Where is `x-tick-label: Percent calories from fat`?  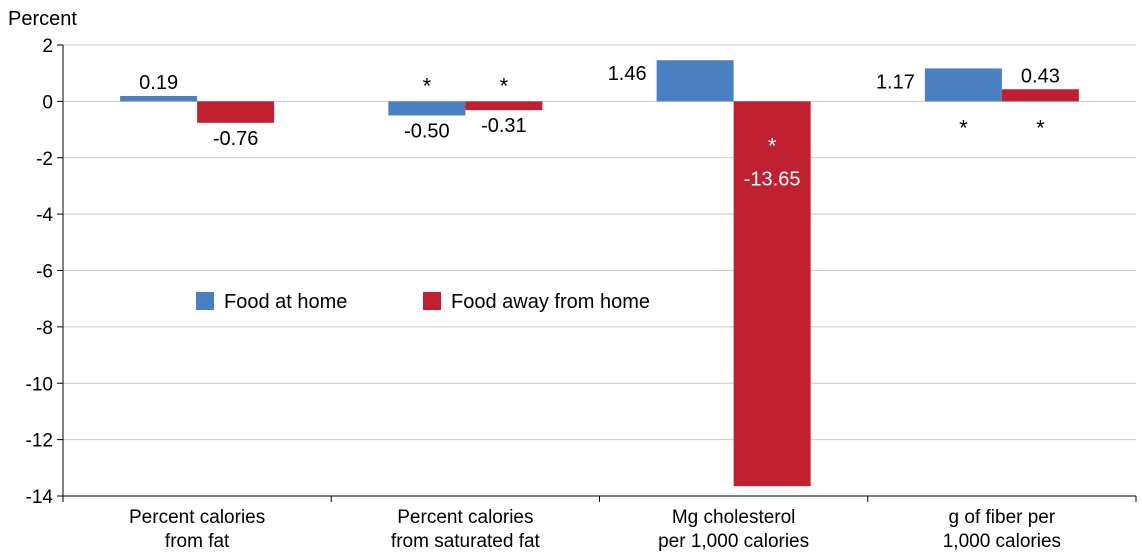
x-tick-label: Percent calories from fat is located at coordinates (197, 529).